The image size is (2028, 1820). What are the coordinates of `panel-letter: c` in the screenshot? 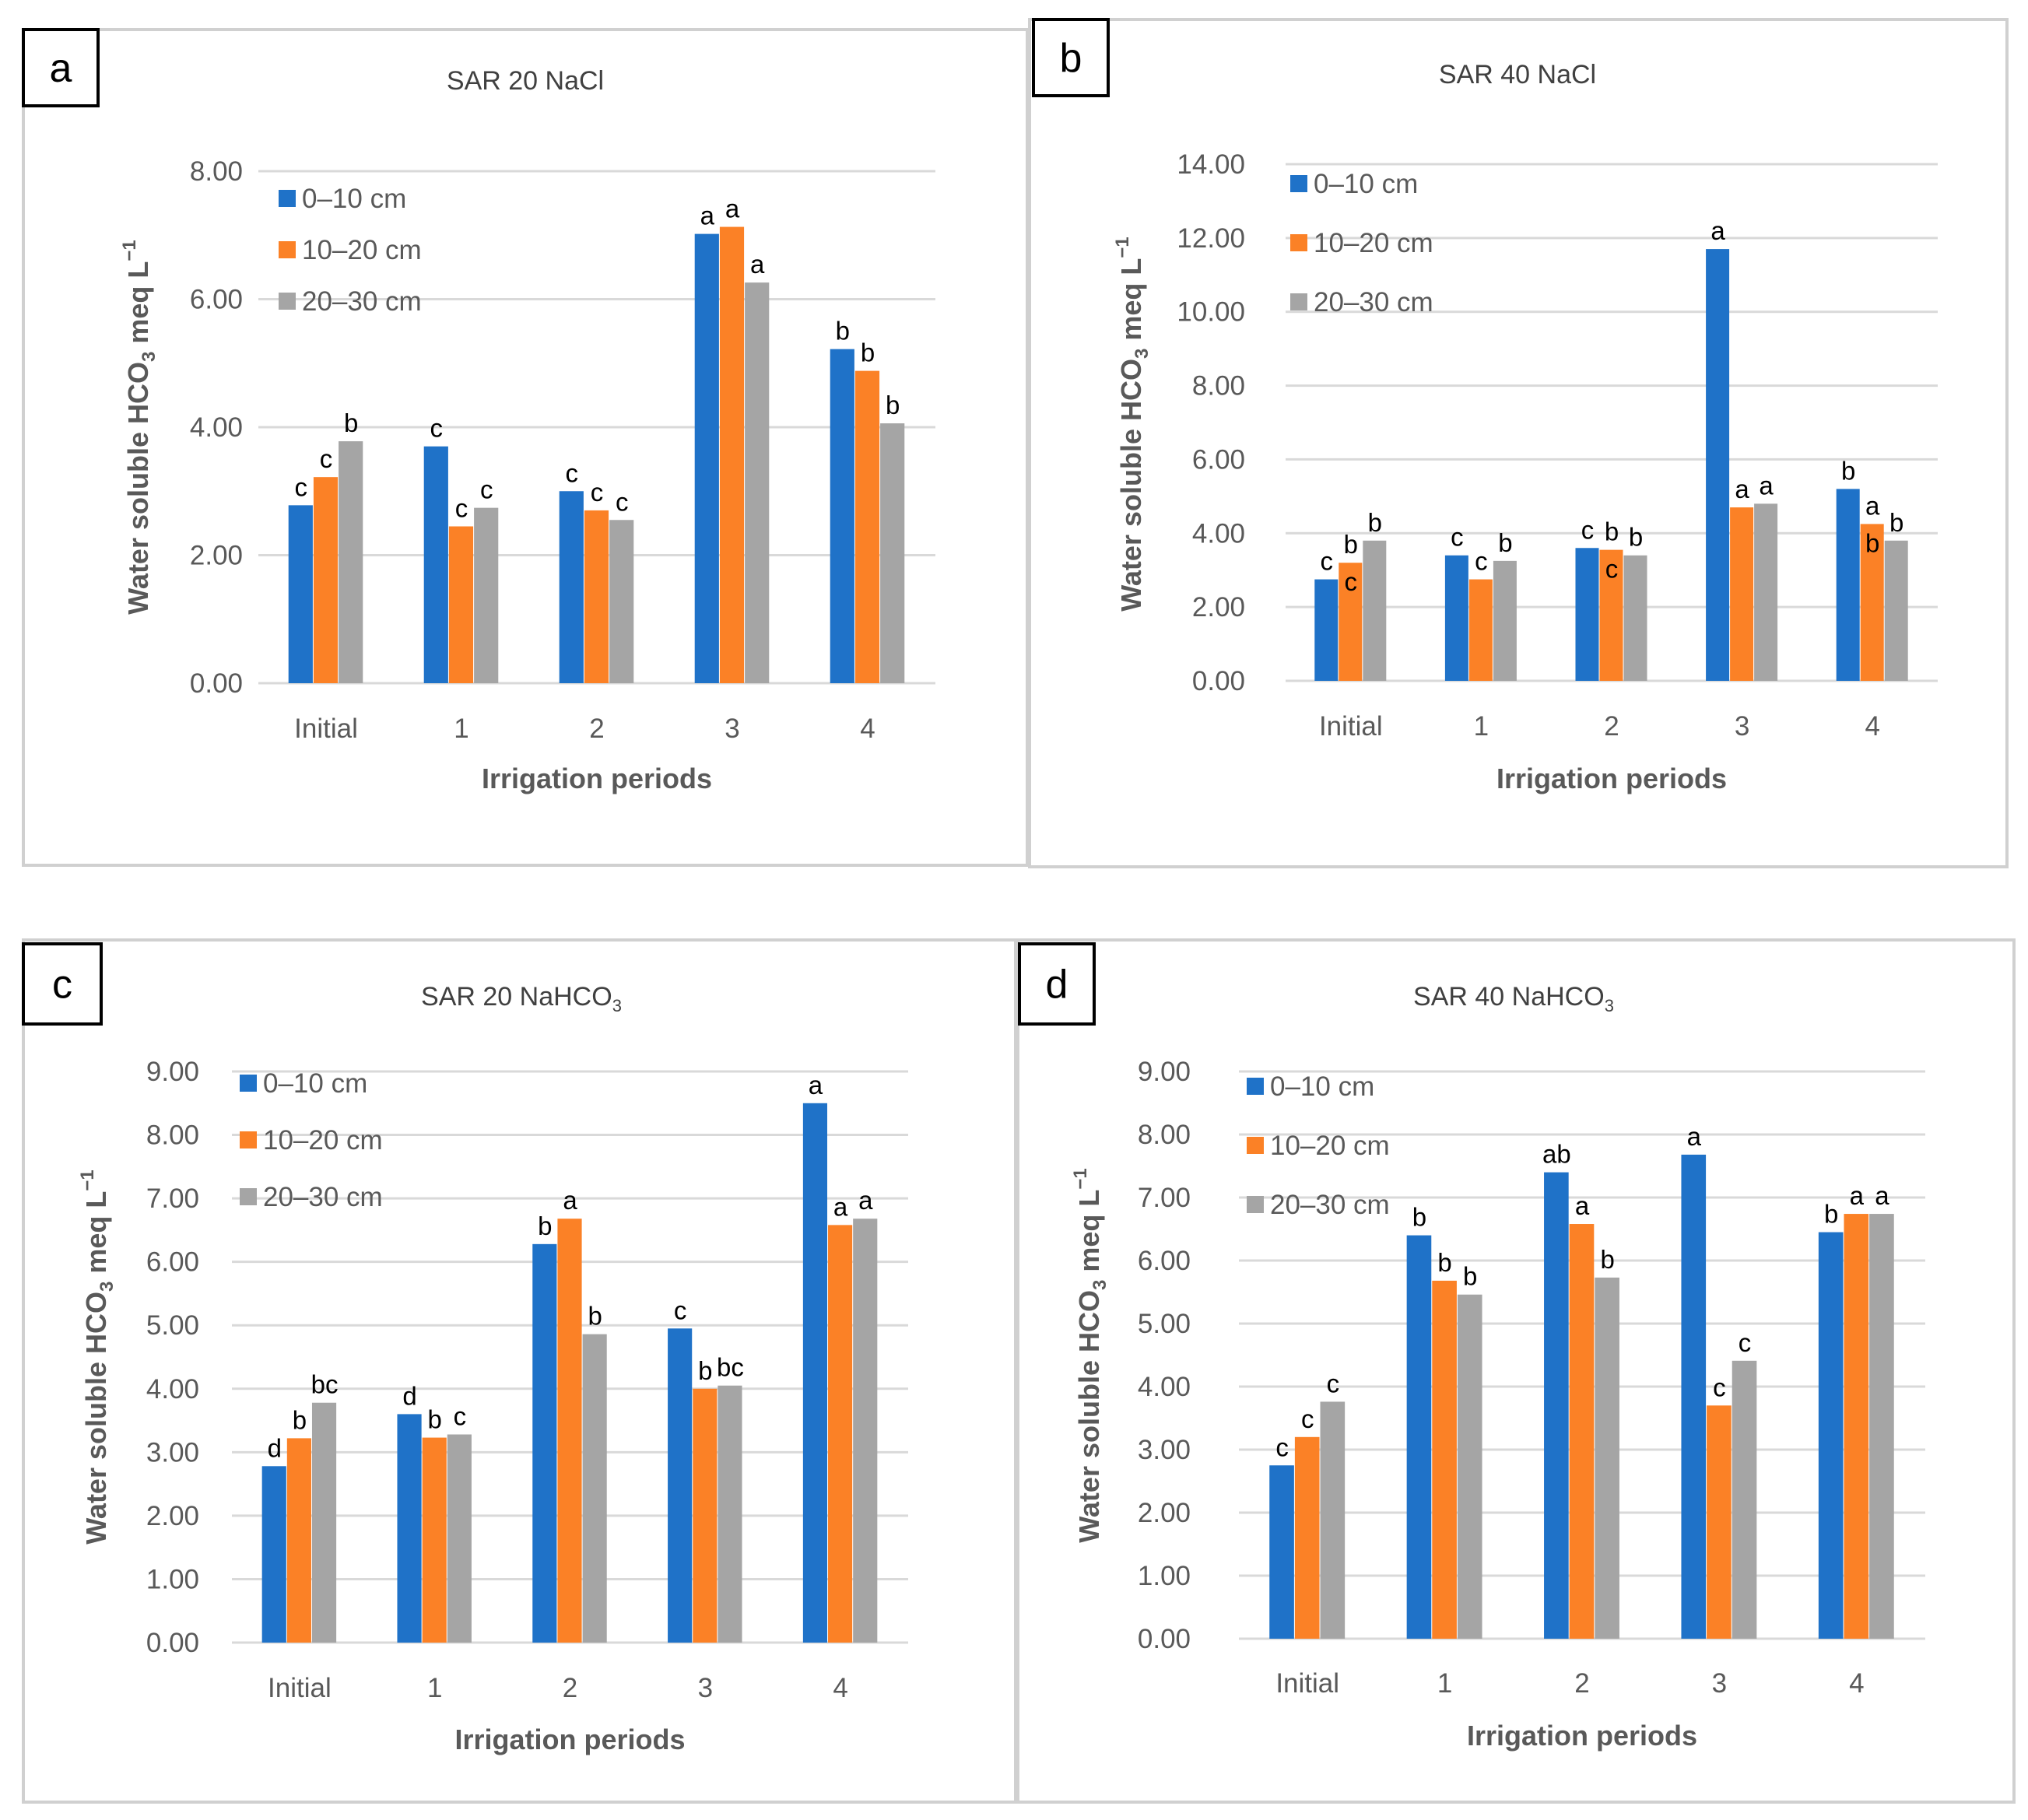 It's located at (62, 986).